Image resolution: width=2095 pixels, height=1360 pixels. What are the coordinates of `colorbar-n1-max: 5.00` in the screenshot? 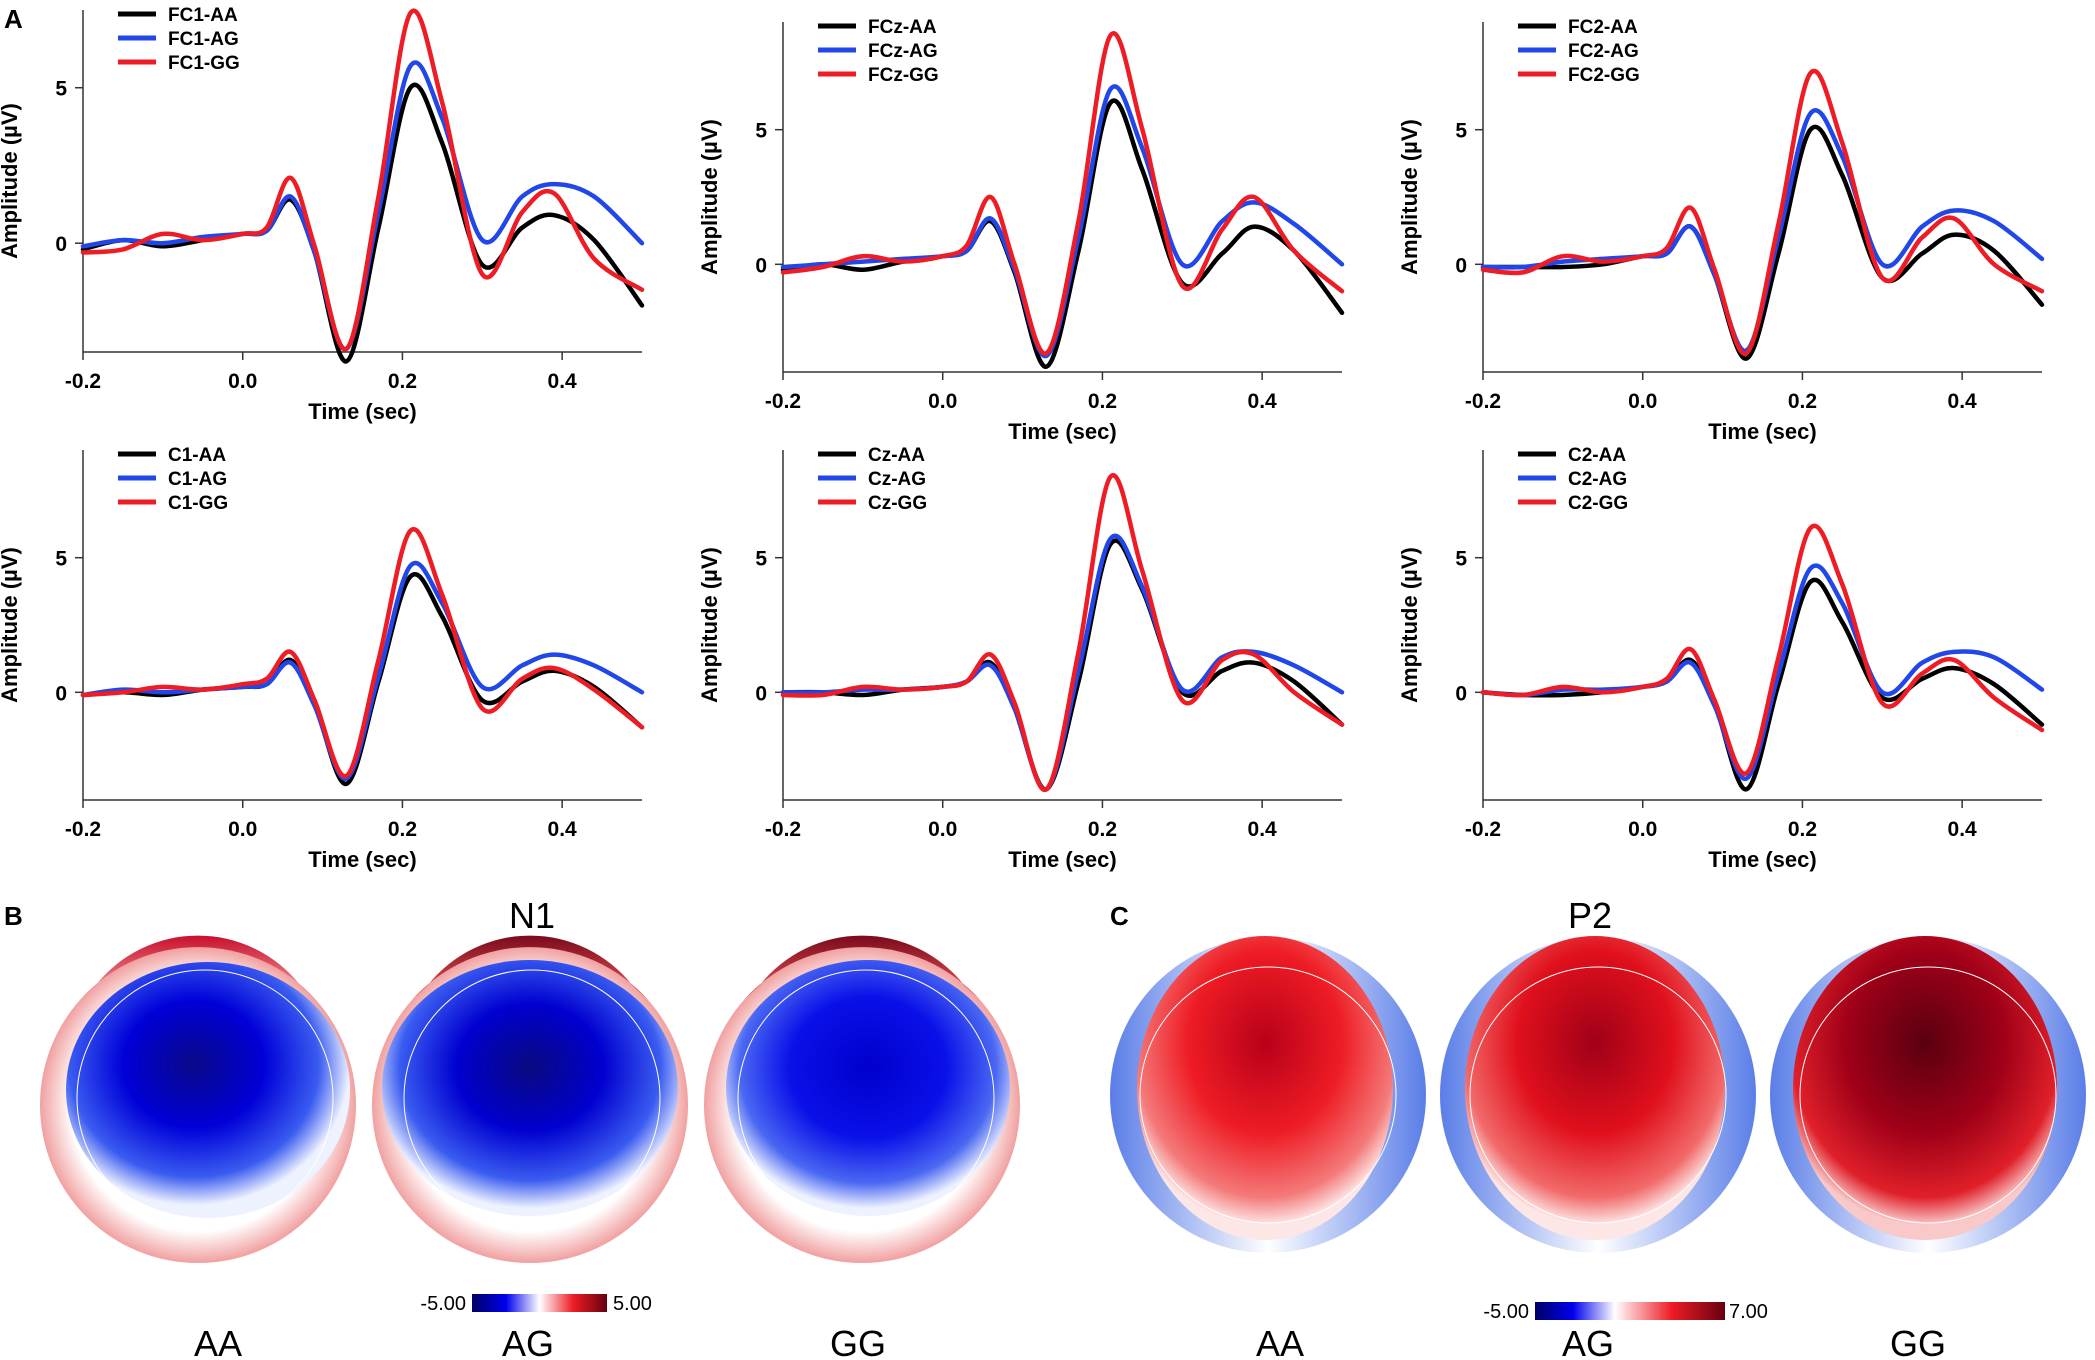 It's located at (632, 1304).